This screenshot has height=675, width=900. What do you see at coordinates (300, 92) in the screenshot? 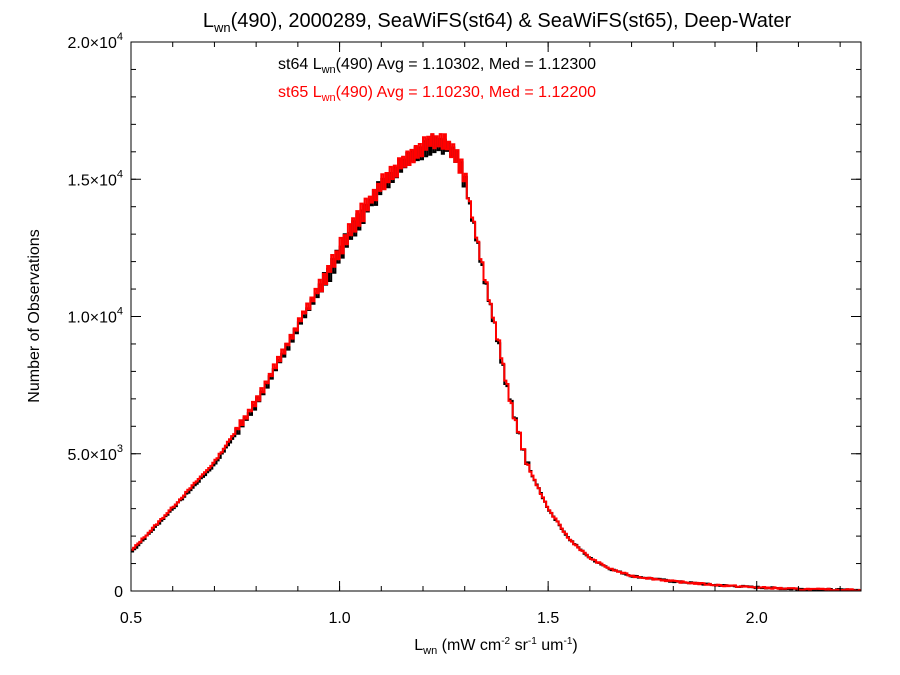
I see `annotation-st65-prefix: st65 L` at bounding box center [300, 92].